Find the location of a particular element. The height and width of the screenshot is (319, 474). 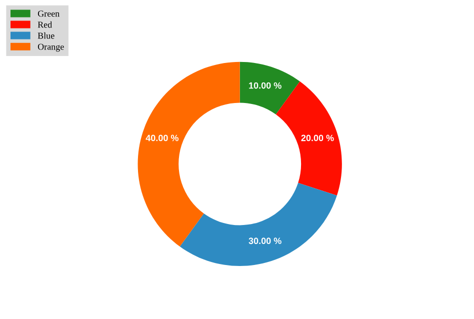

legend-label: Green is located at coordinates (49, 13).